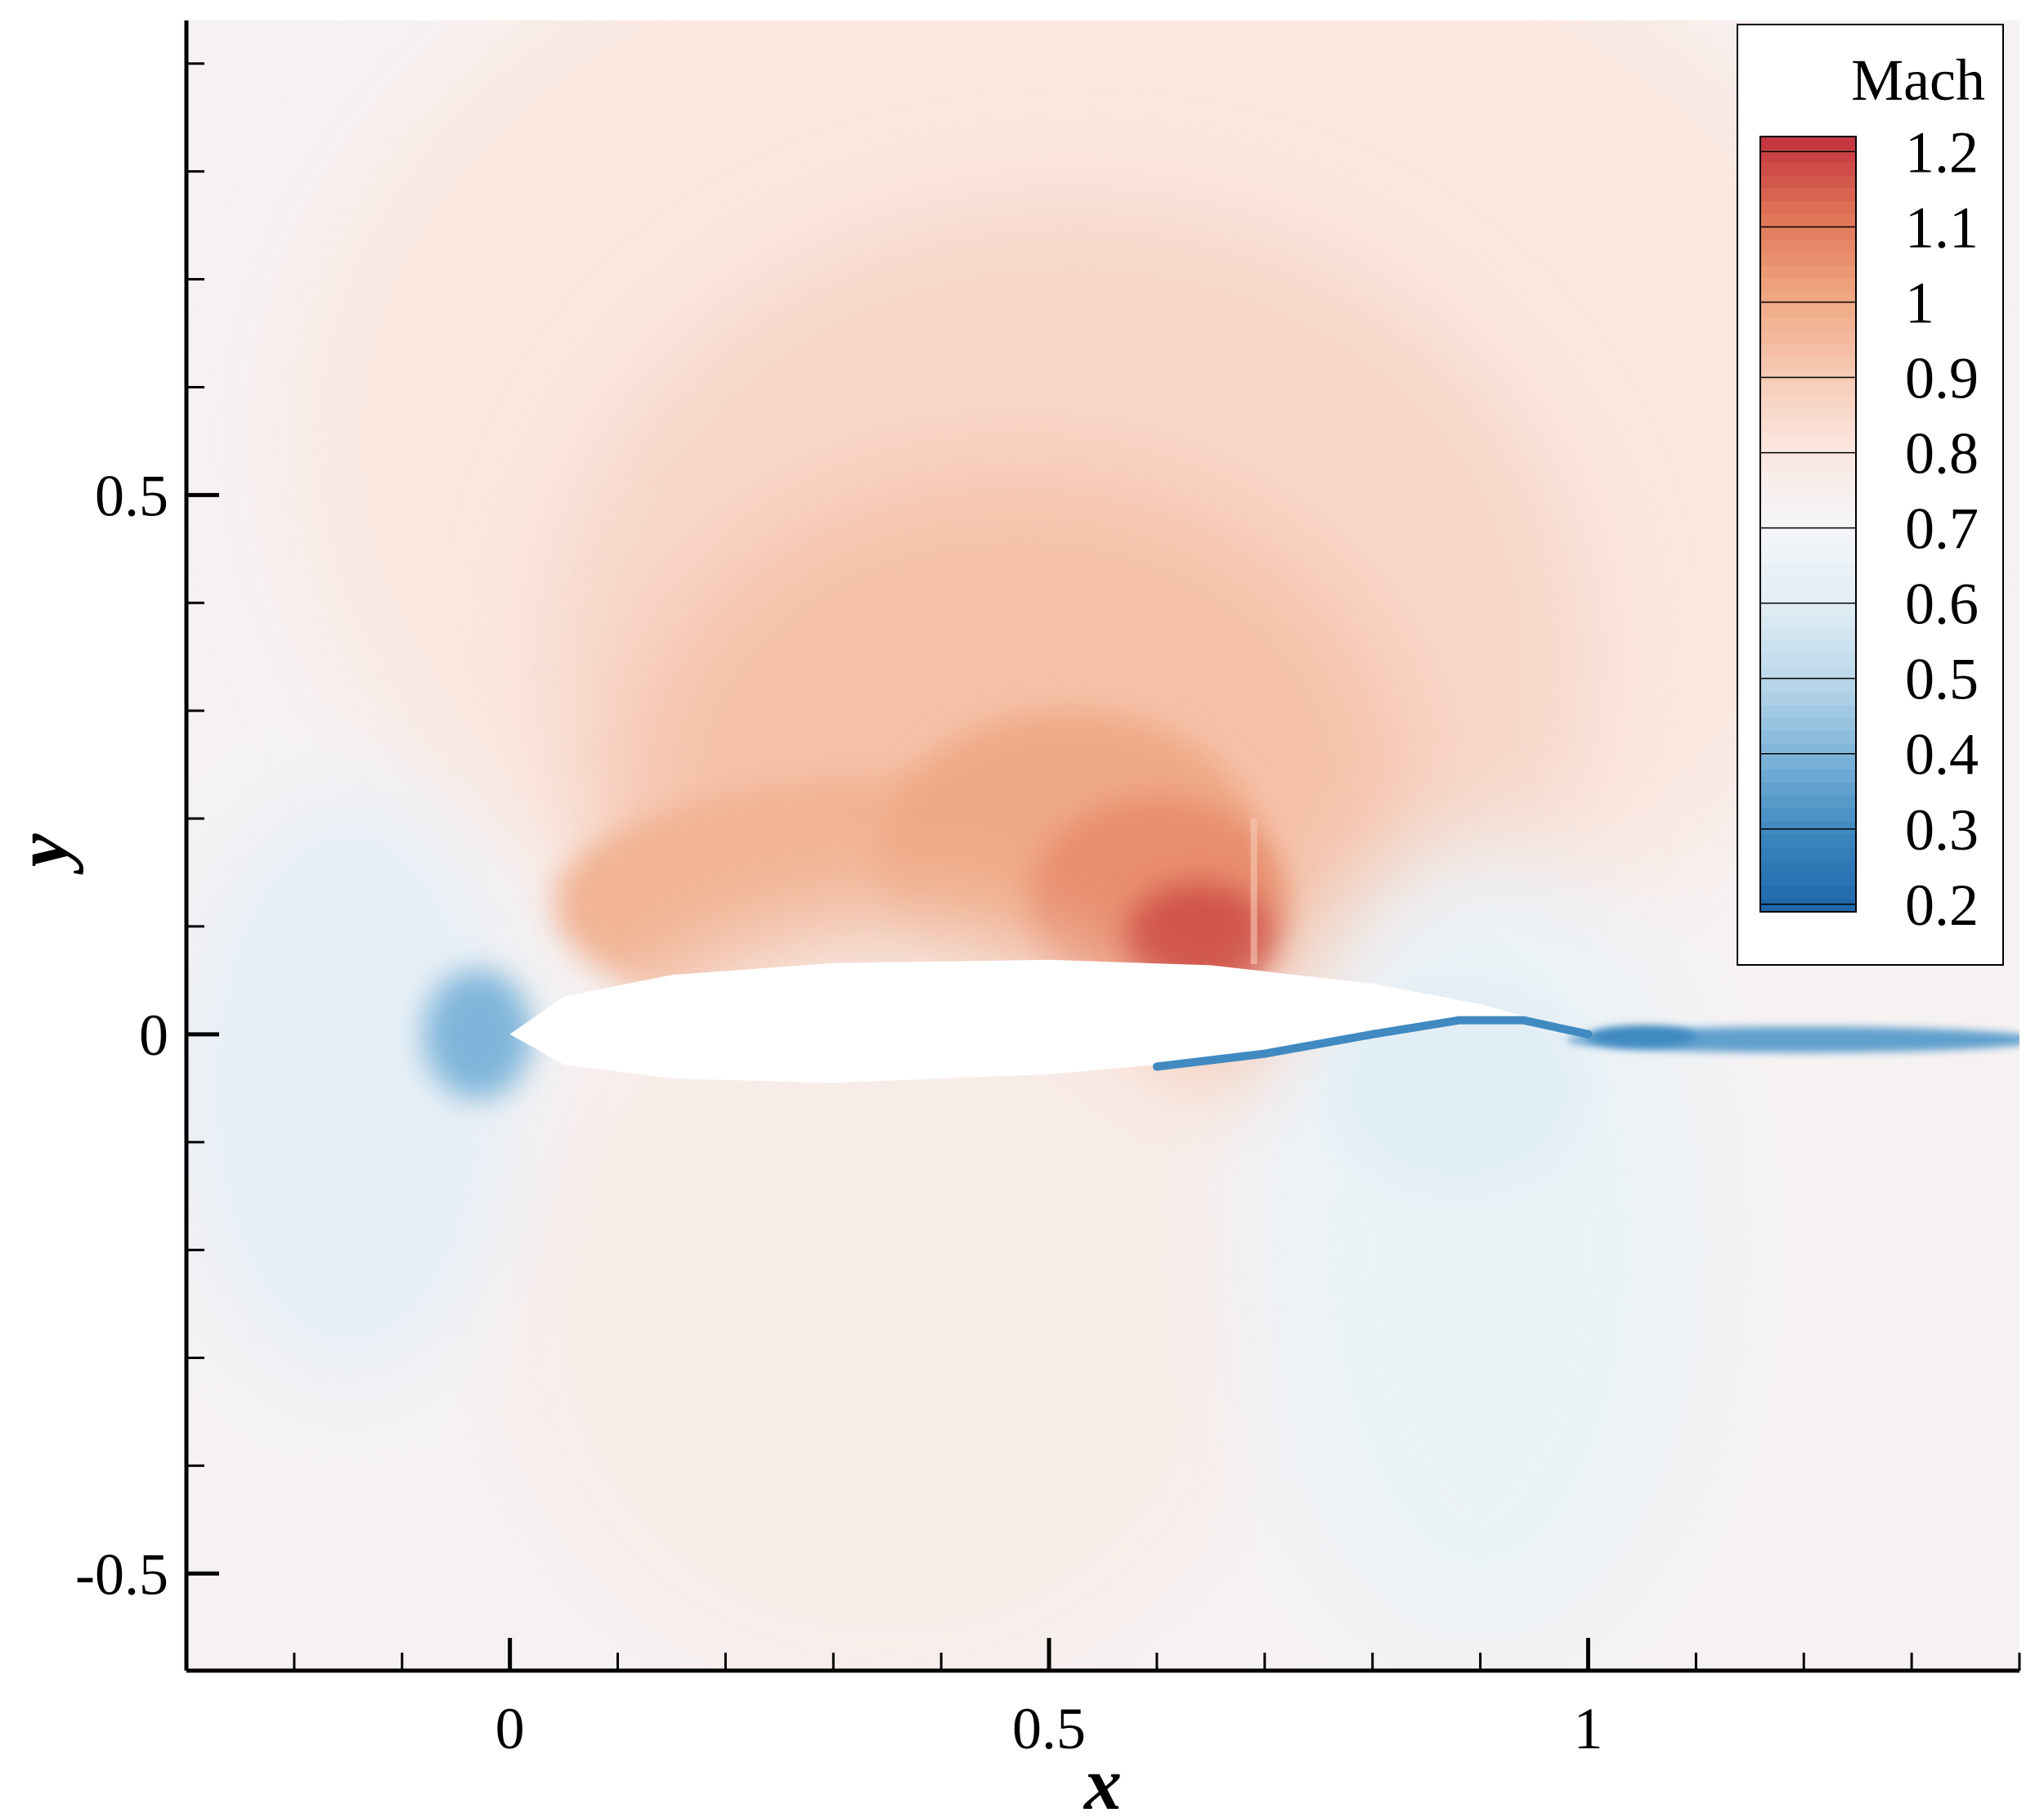  I want to click on shock-line, so click(1254, 892).